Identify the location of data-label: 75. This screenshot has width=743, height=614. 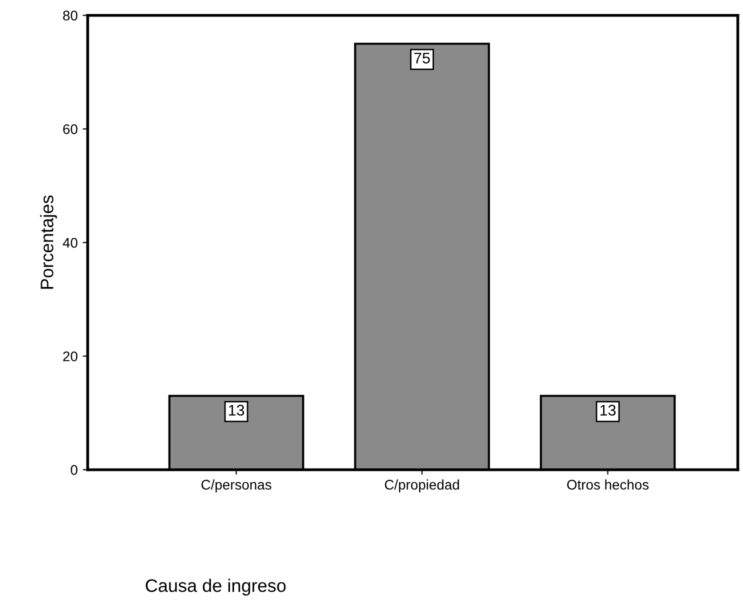
(422, 58).